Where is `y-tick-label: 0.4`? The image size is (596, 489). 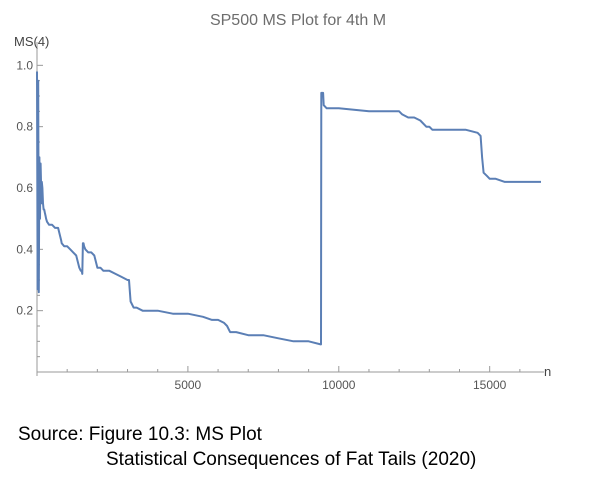 y-tick-label: 0.4 is located at coordinates (24, 249).